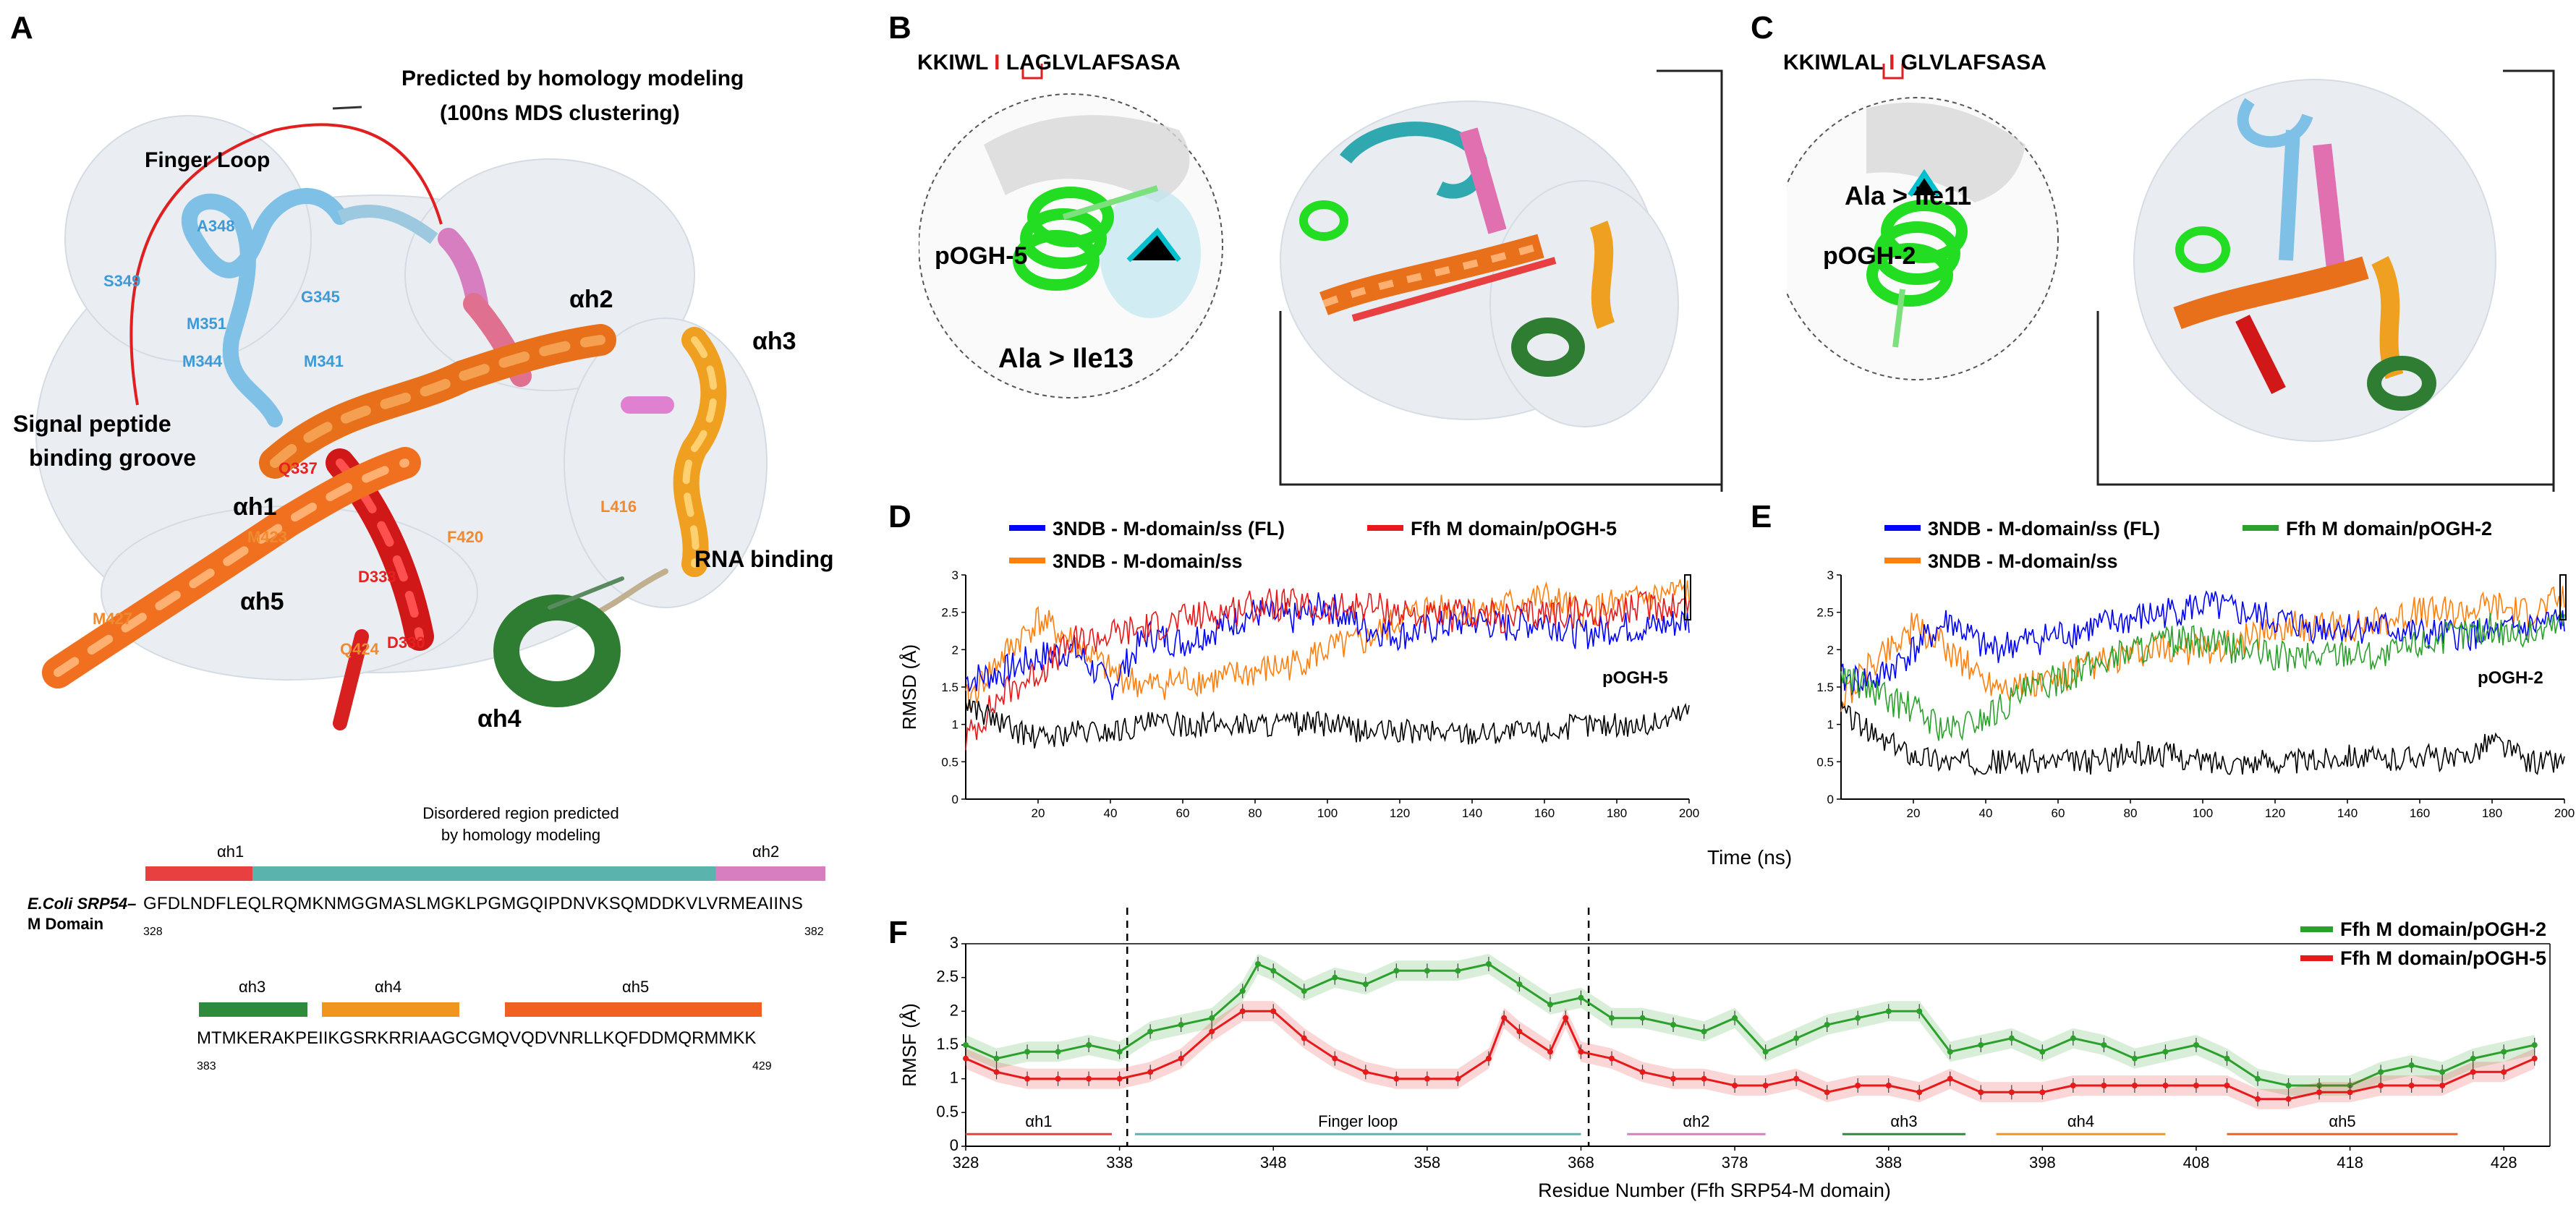 The width and height of the screenshot is (2576, 1207). Describe the element at coordinates (2196, 1162) in the screenshot. I see `x-tick-label: 408` at that location.